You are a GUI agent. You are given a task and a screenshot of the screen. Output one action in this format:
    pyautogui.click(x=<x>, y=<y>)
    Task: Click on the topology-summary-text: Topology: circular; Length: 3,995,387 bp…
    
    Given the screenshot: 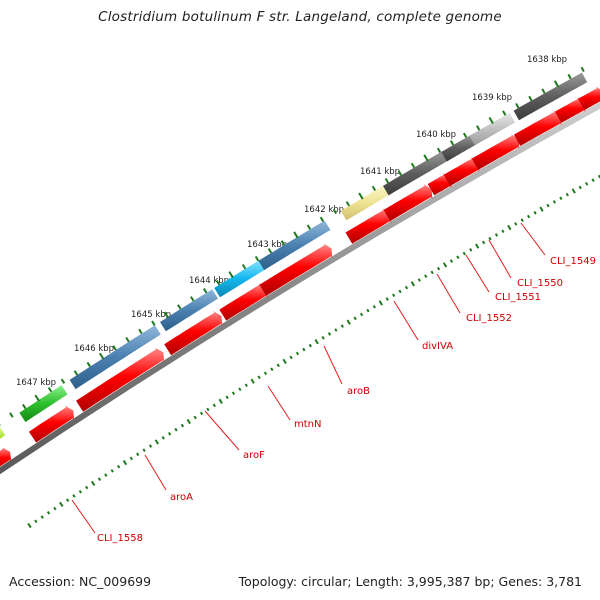 What is the action you would take?
    pyautogui.click(x=410, y=581)
    